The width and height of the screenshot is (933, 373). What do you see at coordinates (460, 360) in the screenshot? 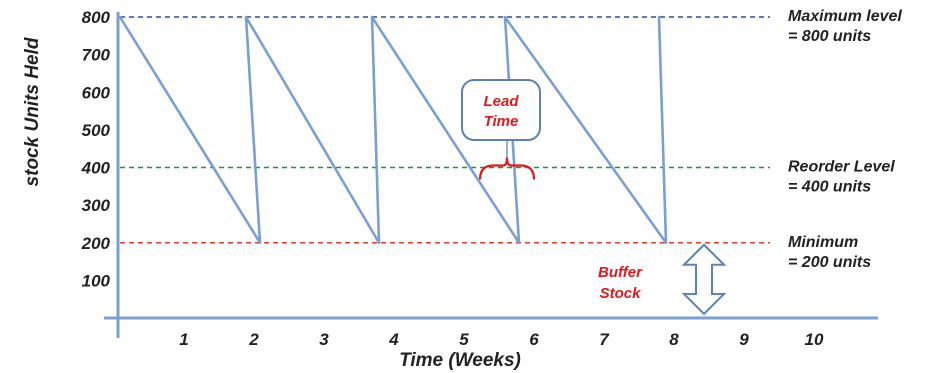
I see `x-axis-title: Time (Weeks)` at bounding box center [460, 360].